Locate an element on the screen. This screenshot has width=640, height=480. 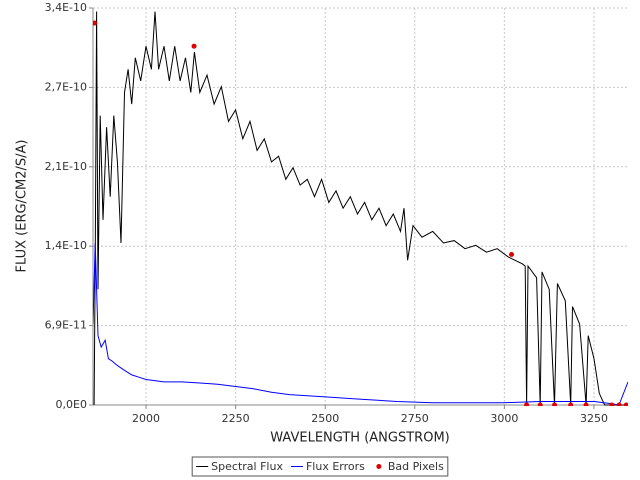
y-tick-label: 3,4E-10 is located at coordinates (66, 7).